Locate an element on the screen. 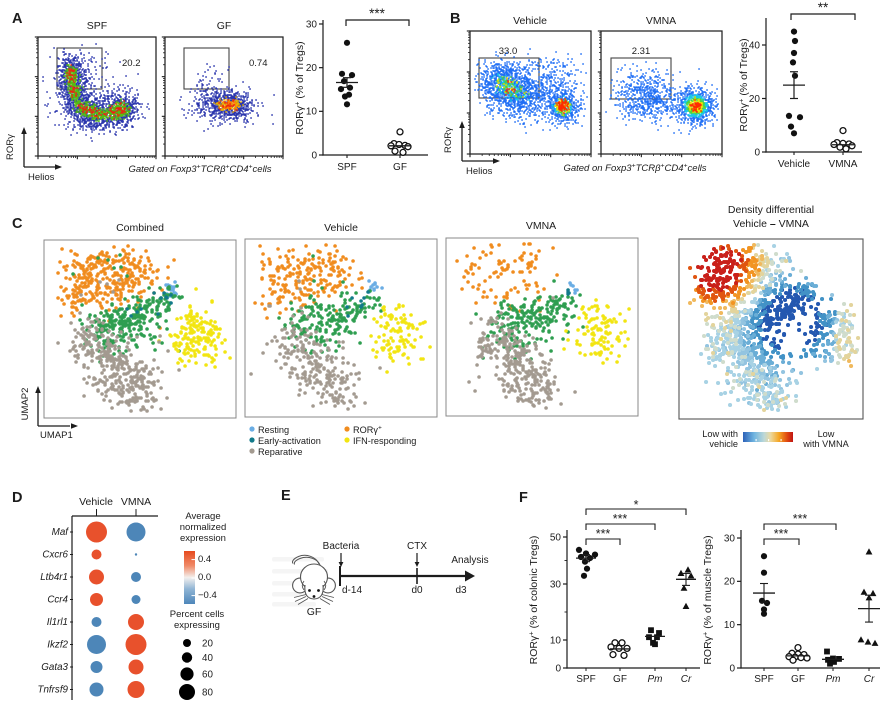  svg-text: CTX is located at coordinates (417, 546).